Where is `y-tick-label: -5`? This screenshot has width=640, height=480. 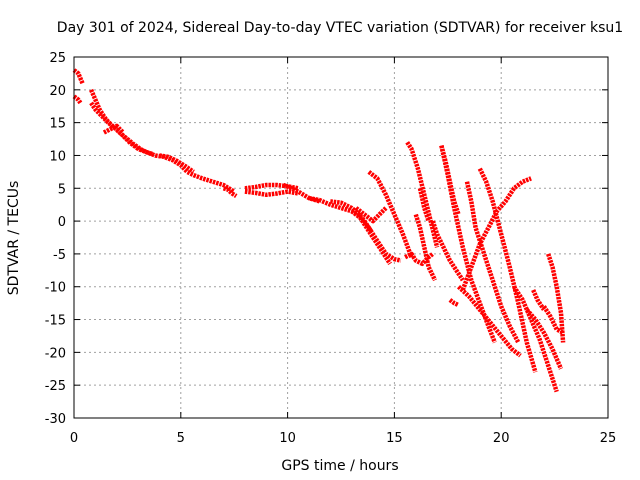
y-tick-label: -5 is located at coordinates (59, 255).